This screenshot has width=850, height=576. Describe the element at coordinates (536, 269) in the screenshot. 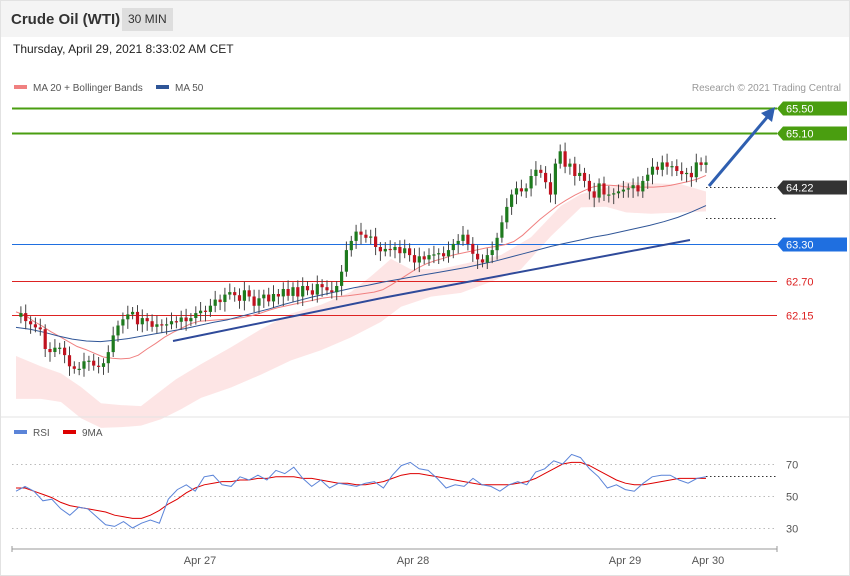

I see `trendline-upper` at that location.